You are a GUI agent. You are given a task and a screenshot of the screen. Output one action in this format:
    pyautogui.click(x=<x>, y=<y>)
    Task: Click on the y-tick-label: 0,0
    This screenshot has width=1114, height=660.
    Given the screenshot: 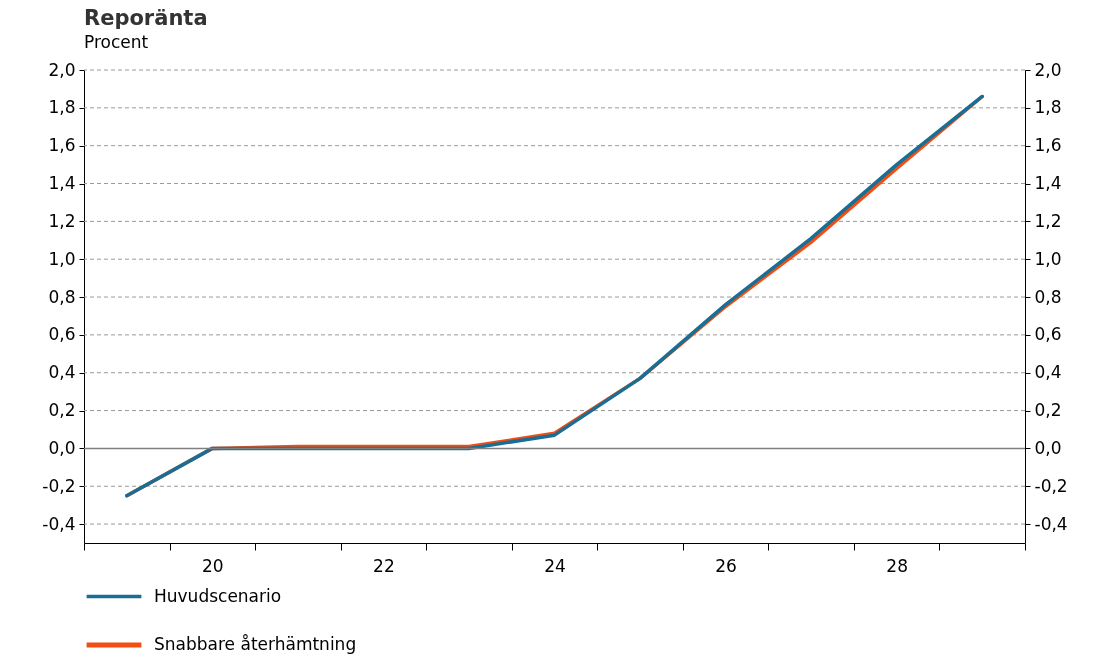 What is the action you would take?
    pyautogui.click(x=62, y=447)
    